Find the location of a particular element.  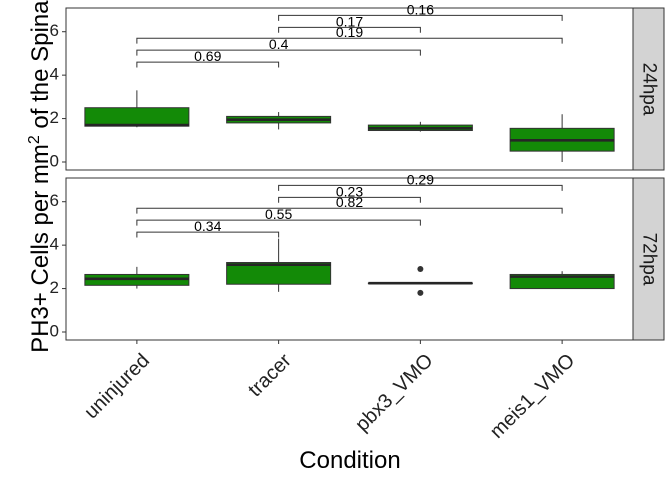

p-value-label: 0.16 is located at coordinates (420, 9).